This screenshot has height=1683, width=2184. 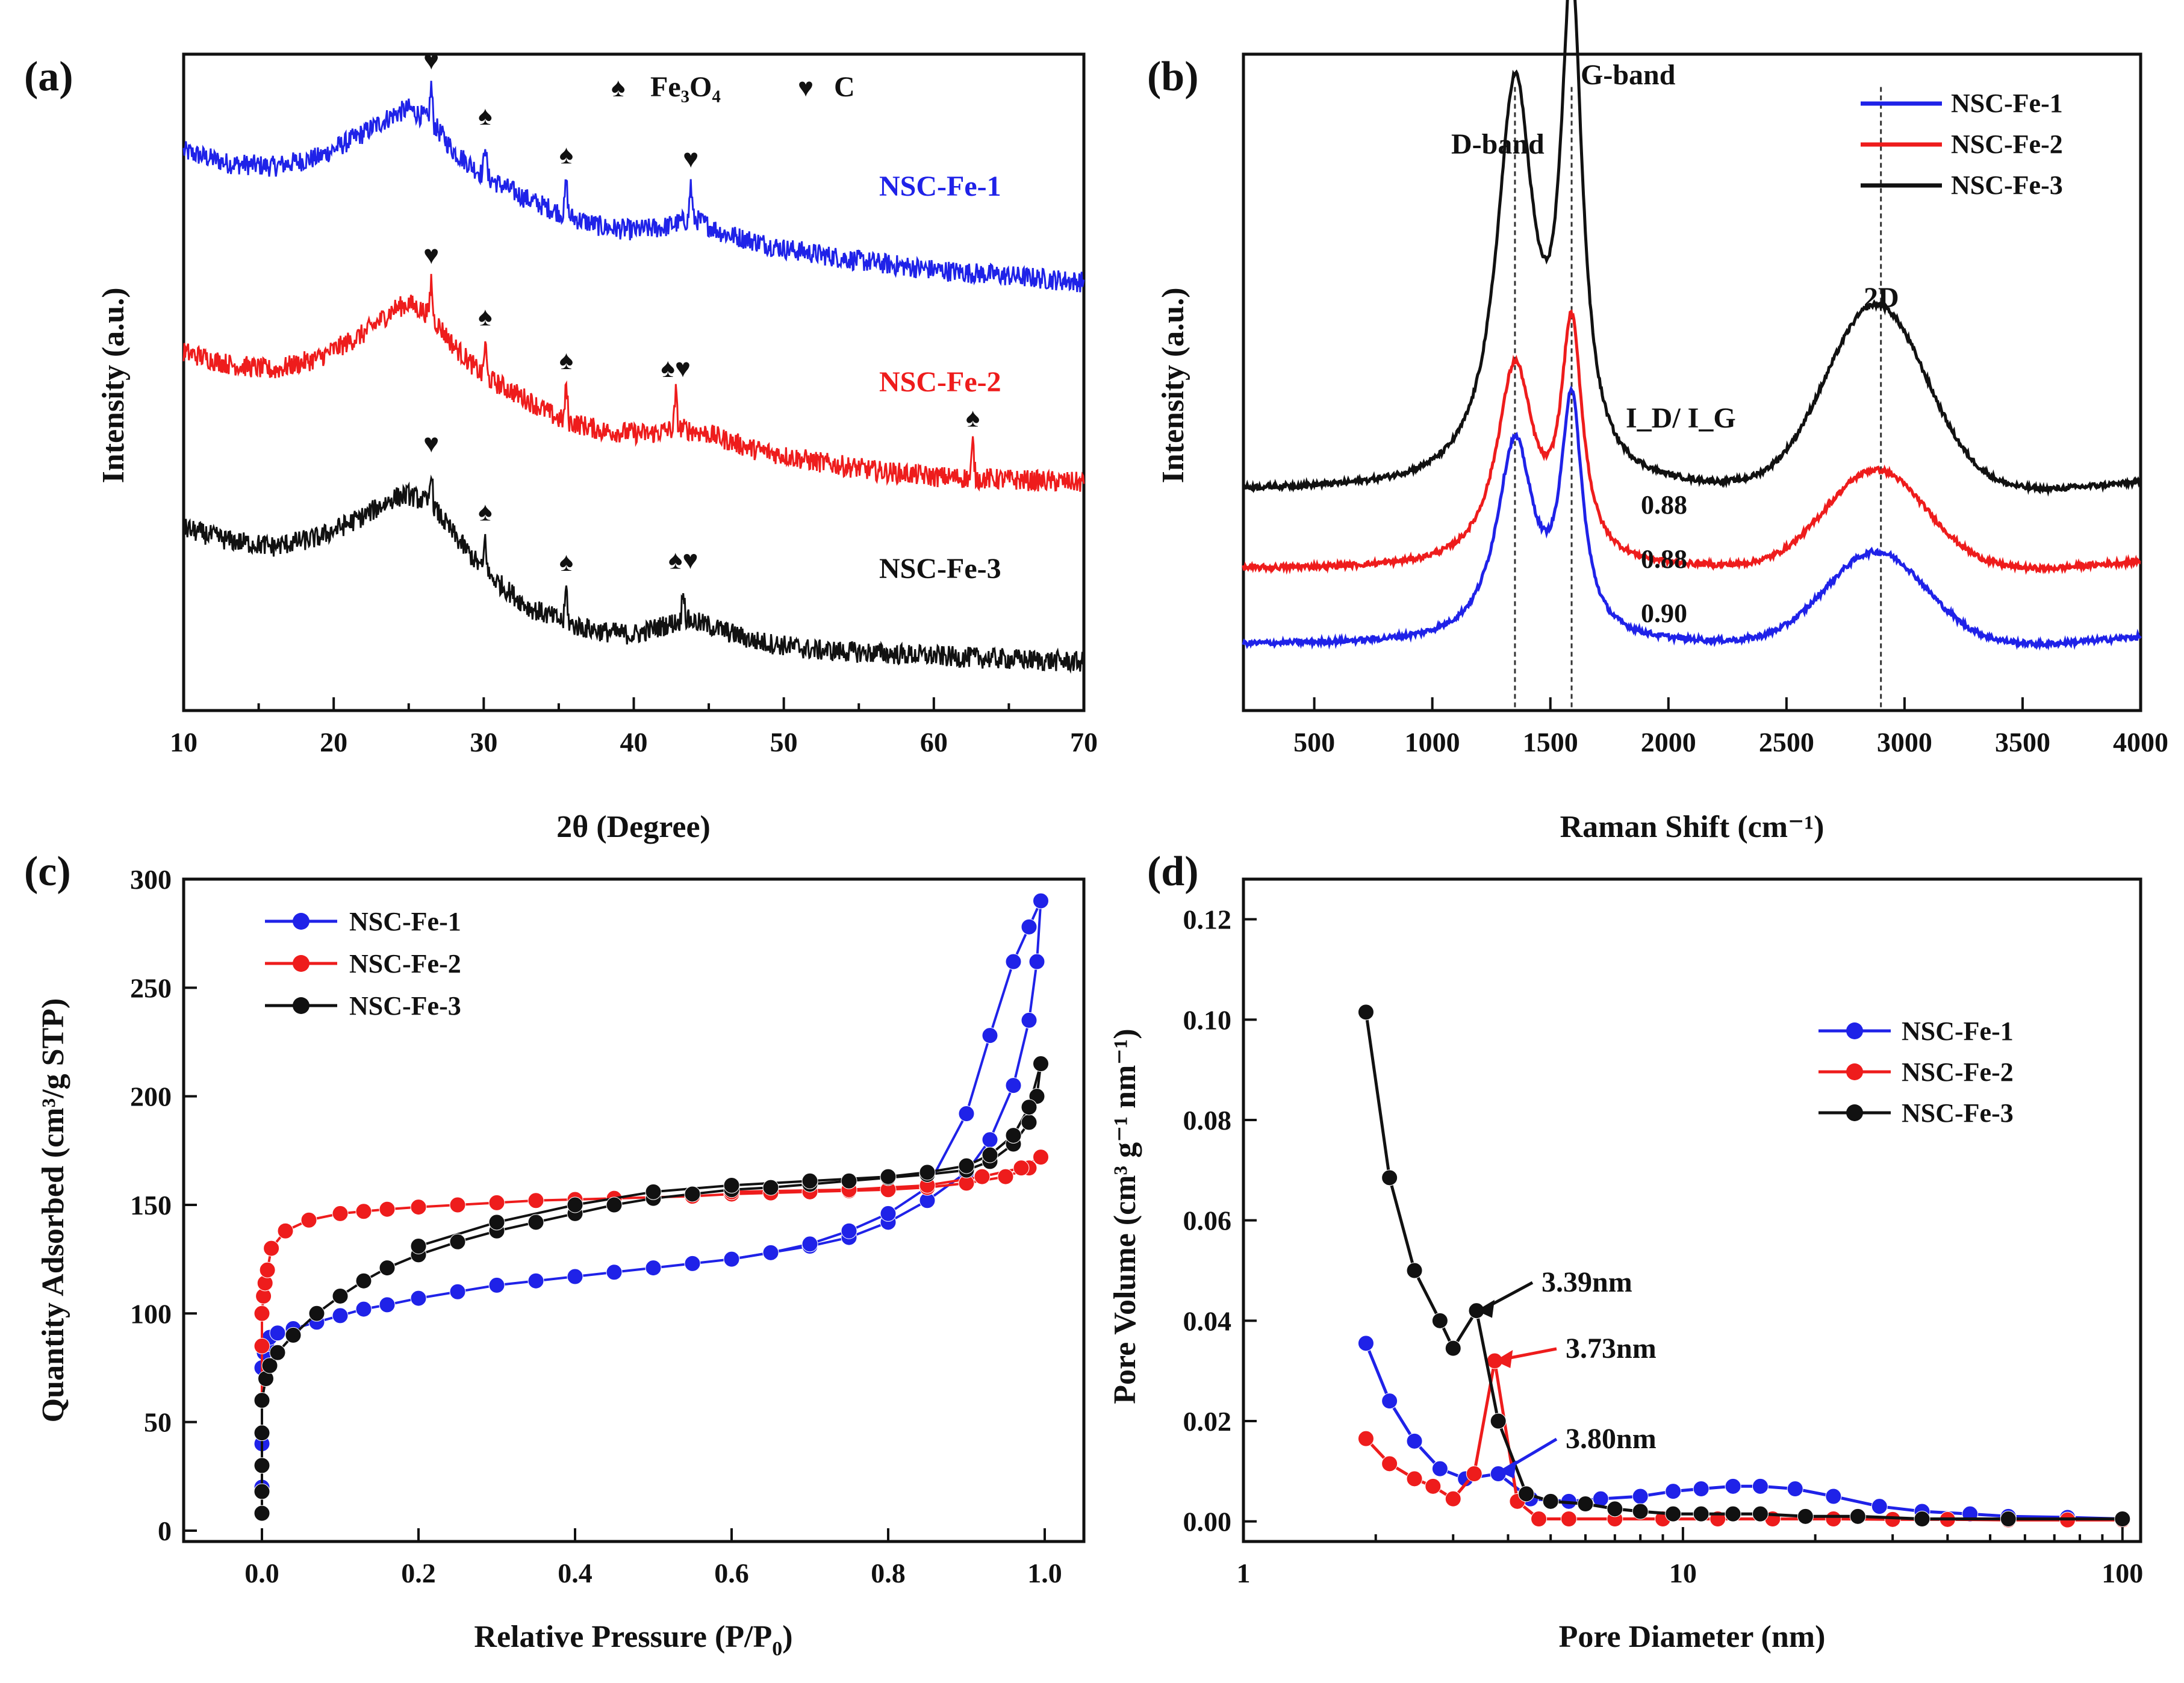 What do you see at coordinates (431, 60) in the screenshot?
I see `xrd-marker-nsc-fe-1-0: ♥` at bounding box center [431, 60].